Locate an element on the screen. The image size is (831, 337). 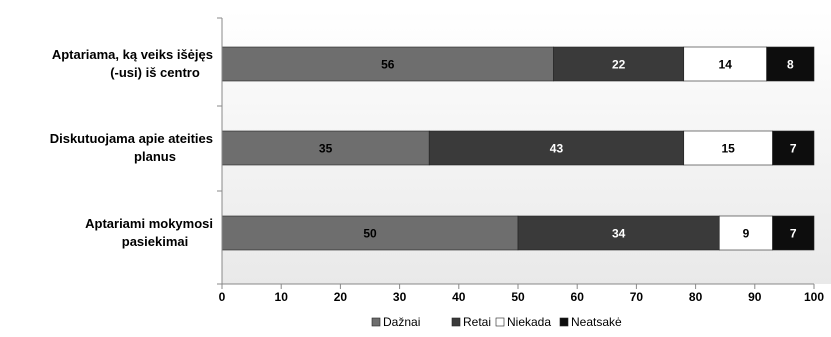
x-tick-label: 80 is located at coordinates (696, 297).